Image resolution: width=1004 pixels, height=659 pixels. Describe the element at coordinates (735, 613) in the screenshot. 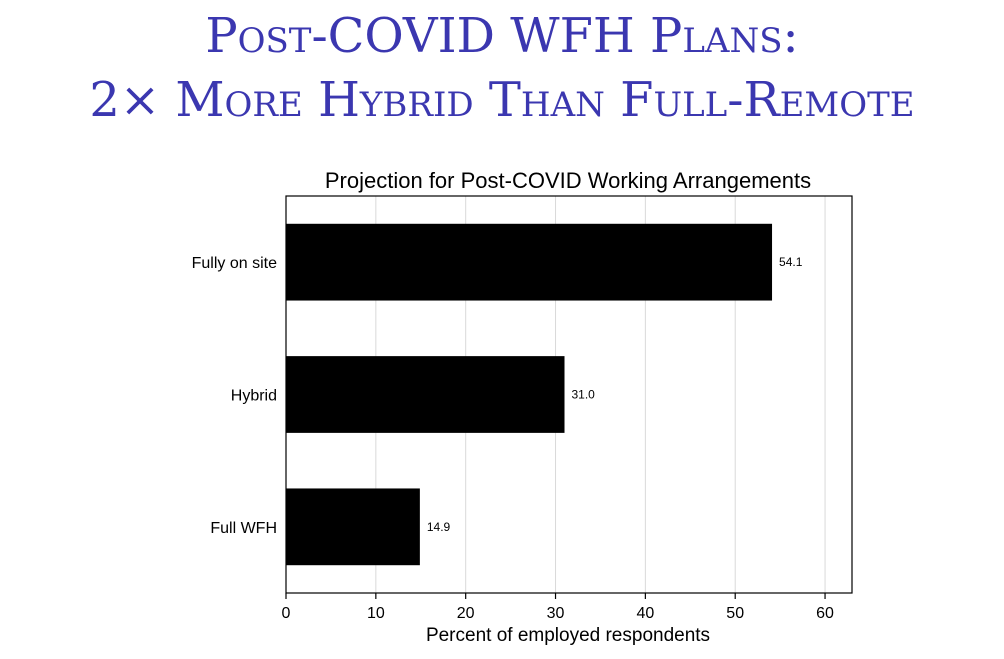

I see `x-tick-label-50: 50` at that location.